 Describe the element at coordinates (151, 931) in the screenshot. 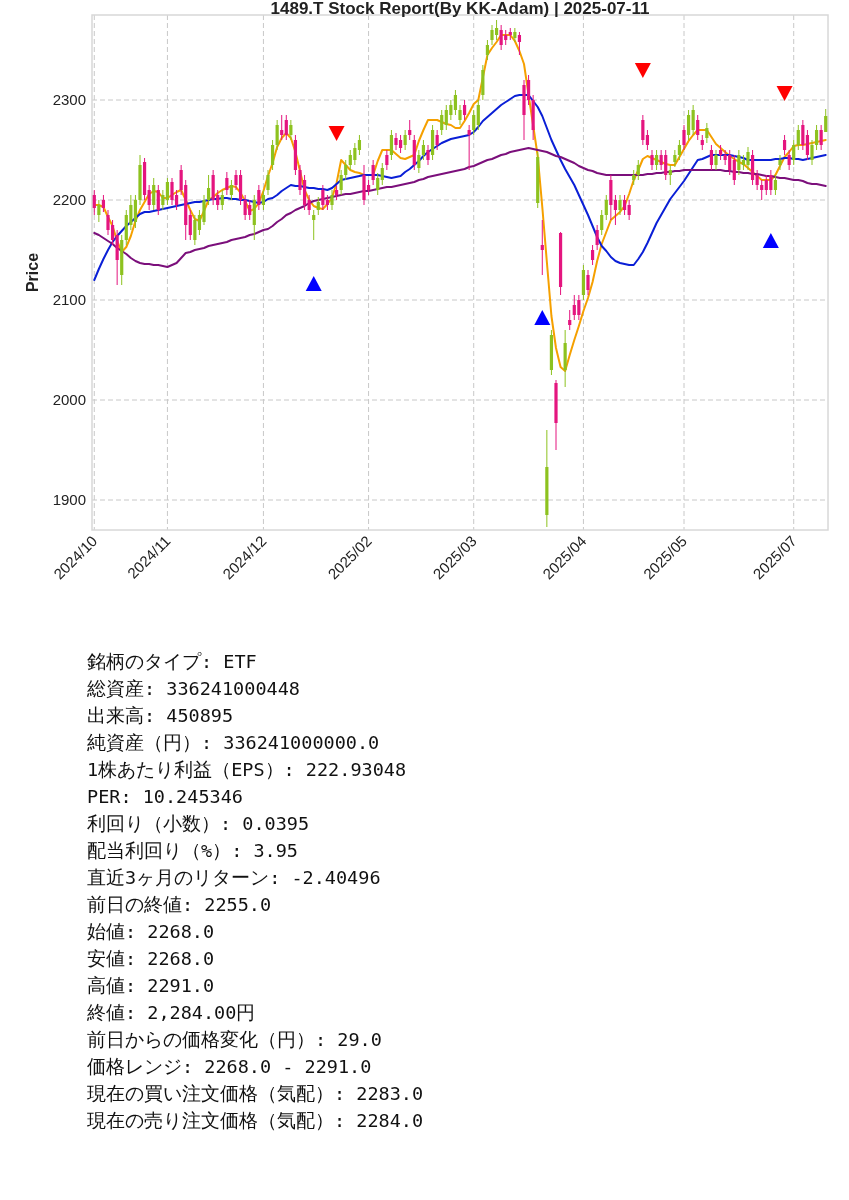

I see `text: 始値: 2268.0` at that location.